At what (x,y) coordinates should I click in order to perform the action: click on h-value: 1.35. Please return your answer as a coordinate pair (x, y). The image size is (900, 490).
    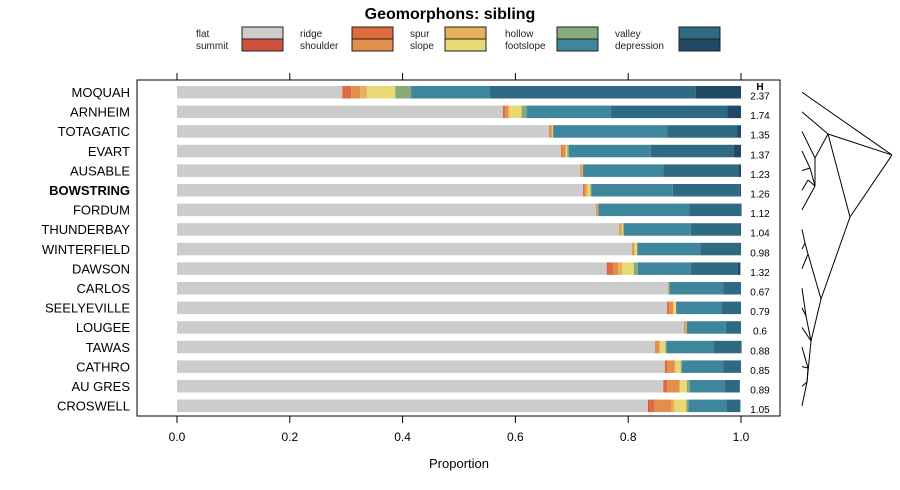
    Looking at the image, I should click on (760, 136).